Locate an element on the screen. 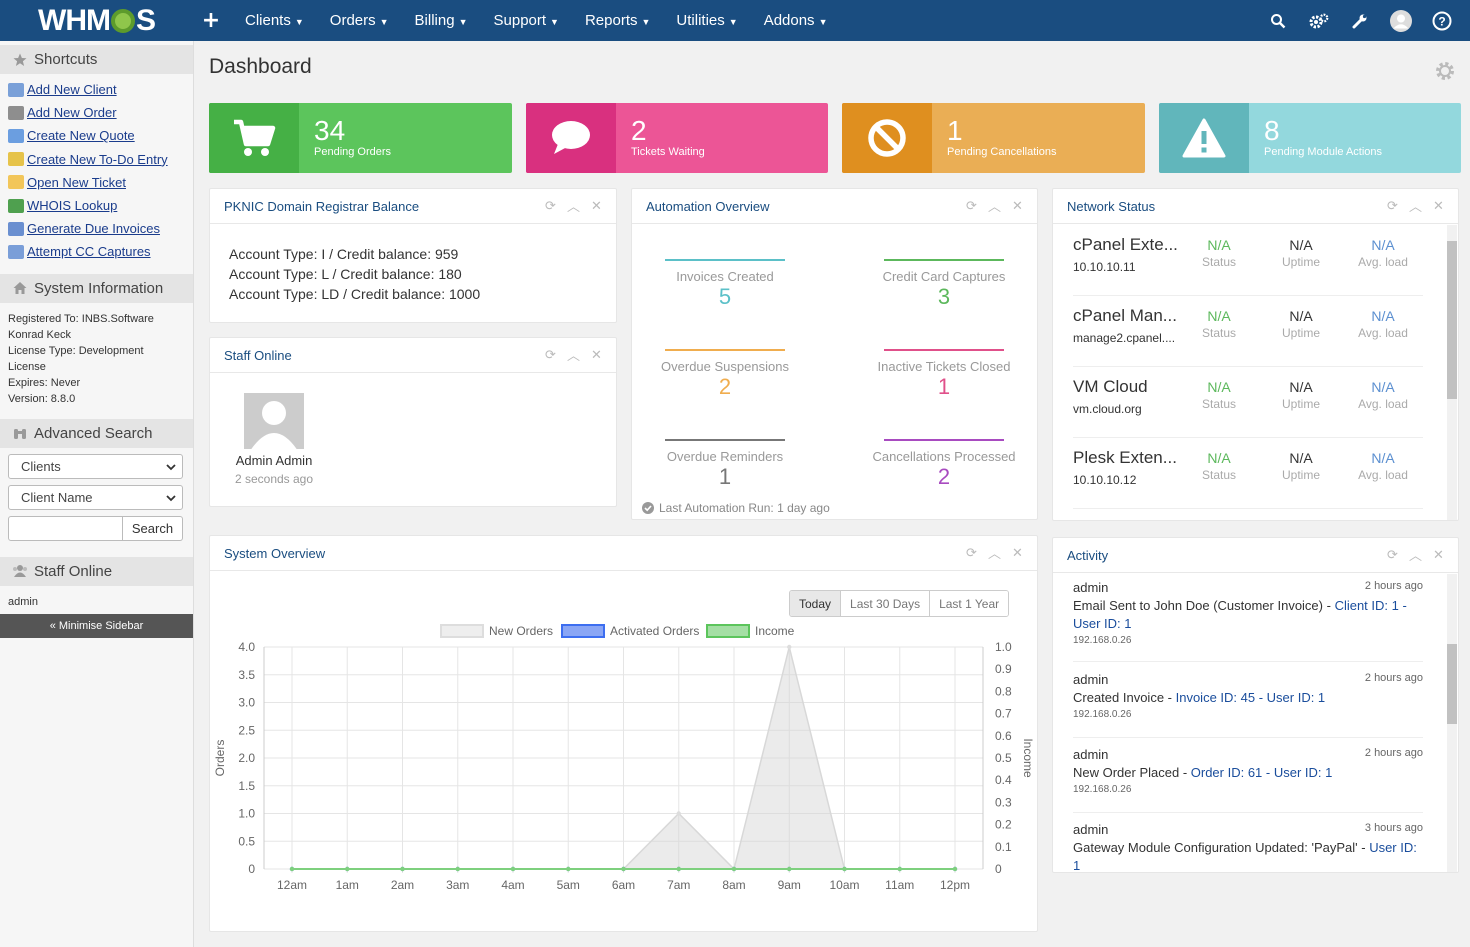  chart-x-tick-label: 11am is located at coordinates (899, 885).